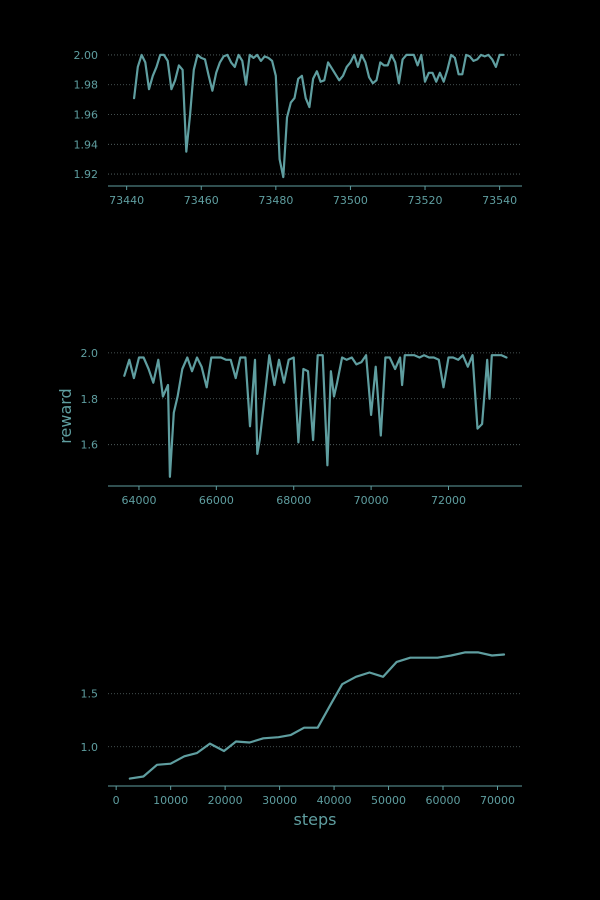 This screenshot has height=900, width=600. What do you see at coordinates (90, 747) in the screenshot?
I see `y-tick-label: 1.0` at bounding box center [90, 747].